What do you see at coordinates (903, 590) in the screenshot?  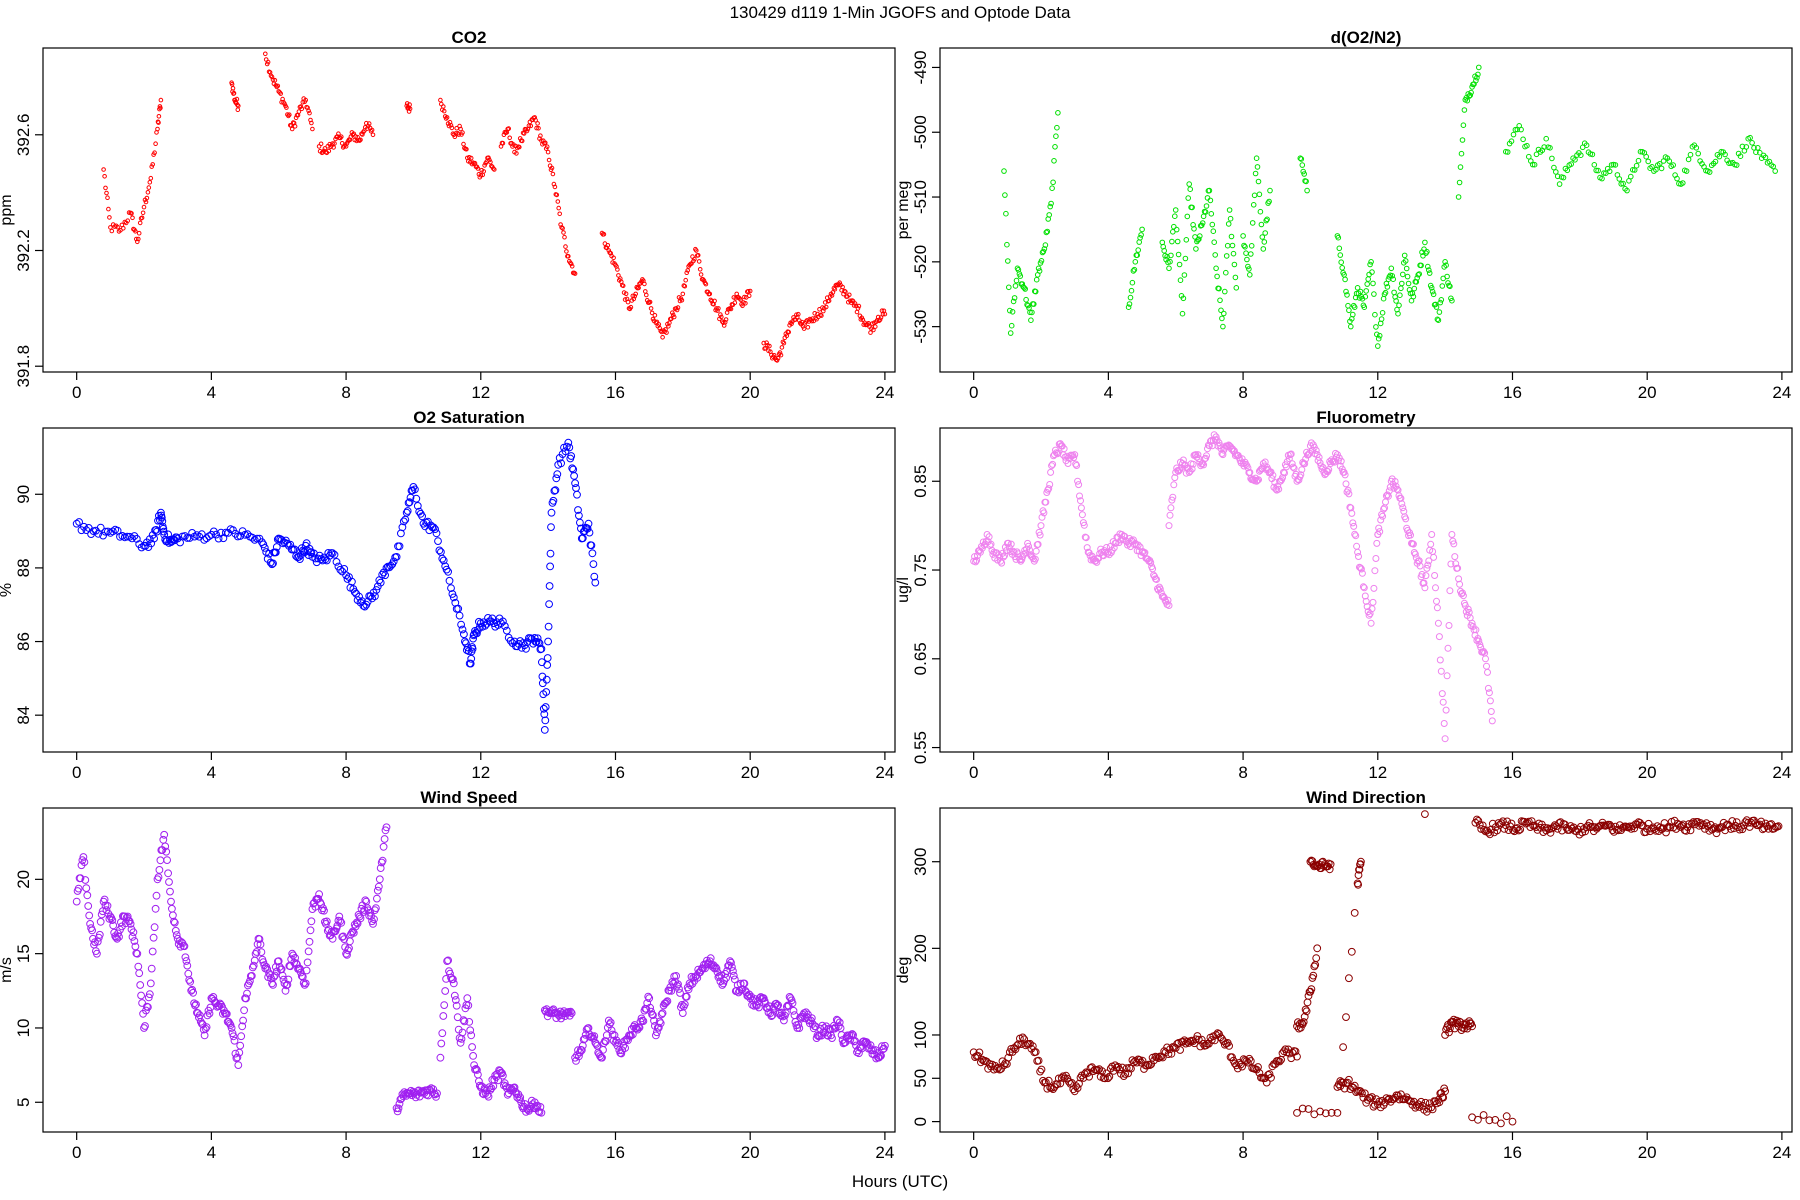 I see `y-axis-label: ug/l` at bounding box center [903, 590].